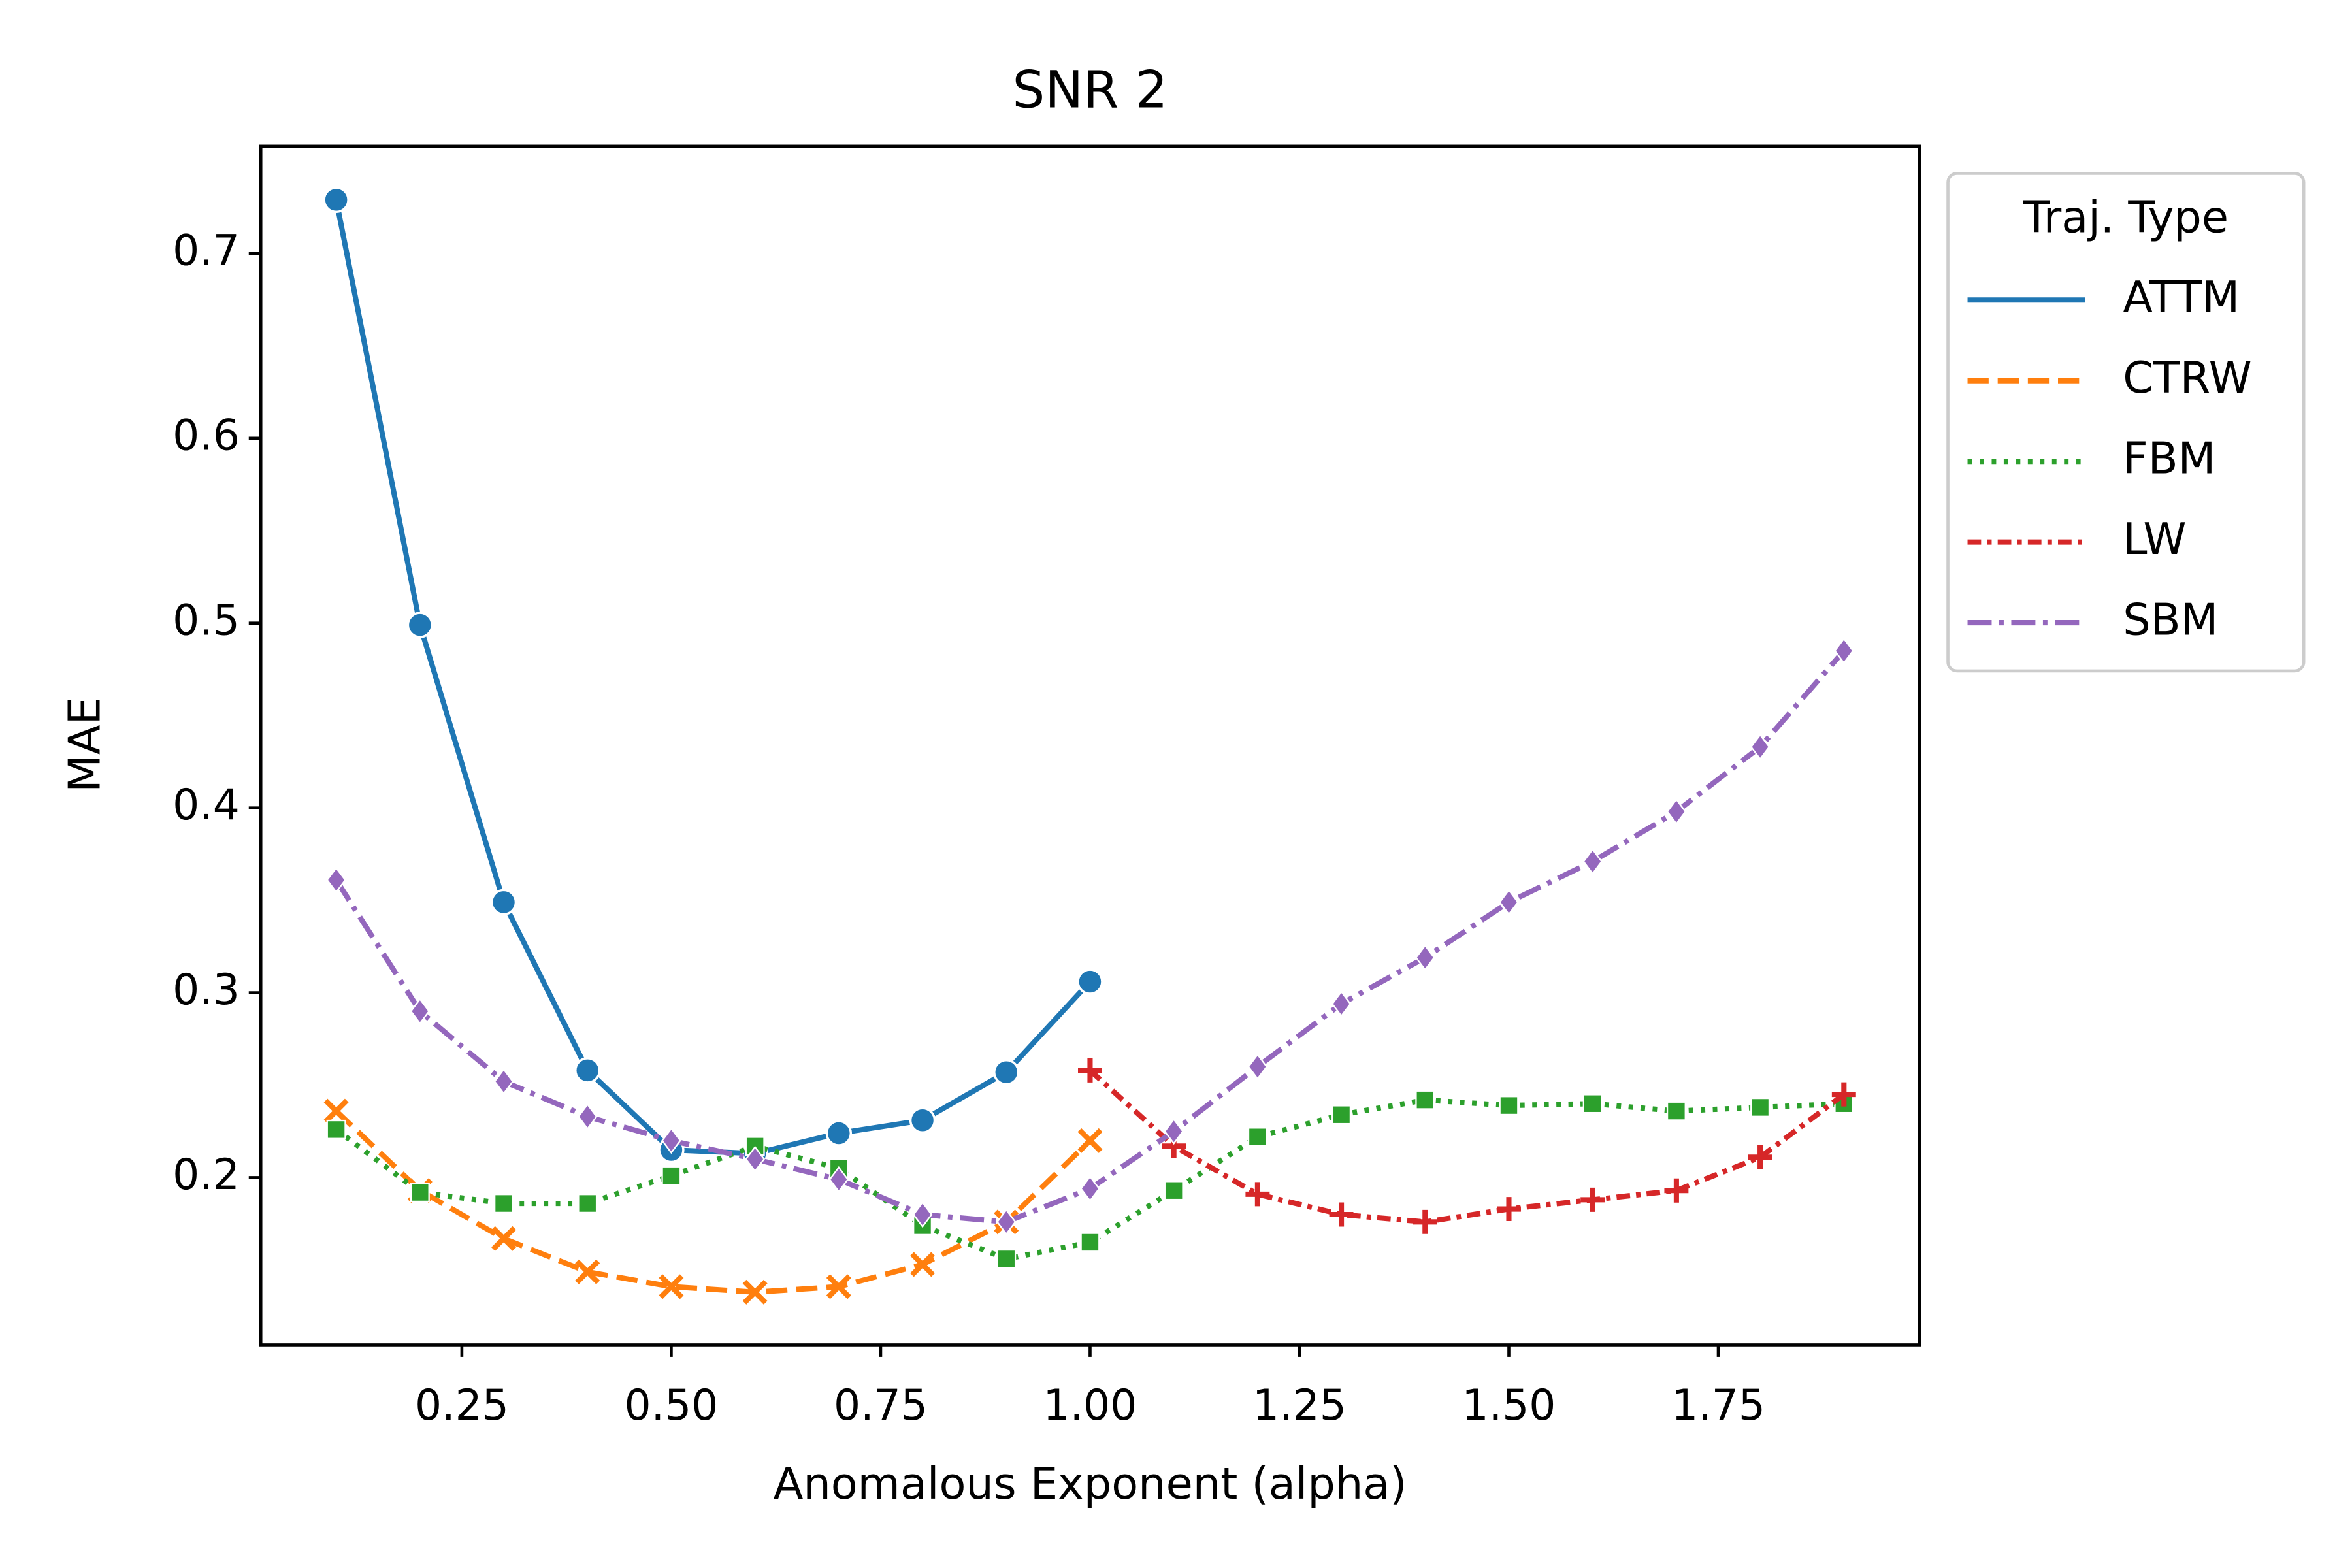  What do you see at coordinates (2181, 297) in the screenshot?
I see `legend-label: ATTM` at bounding box center [2181, 297].